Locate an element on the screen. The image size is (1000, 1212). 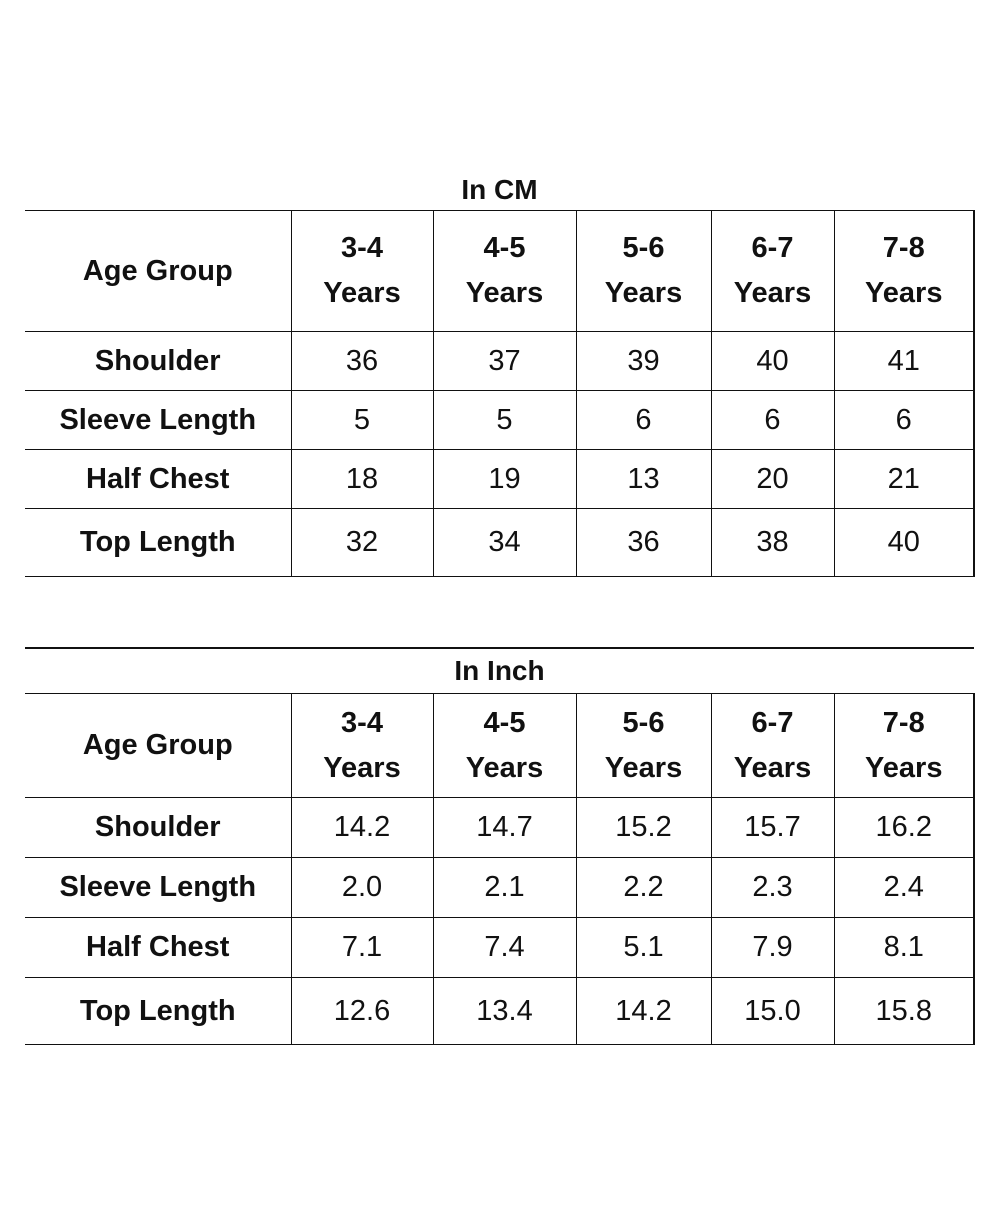
table-cell: 37 is located at coordinates (504, 361).